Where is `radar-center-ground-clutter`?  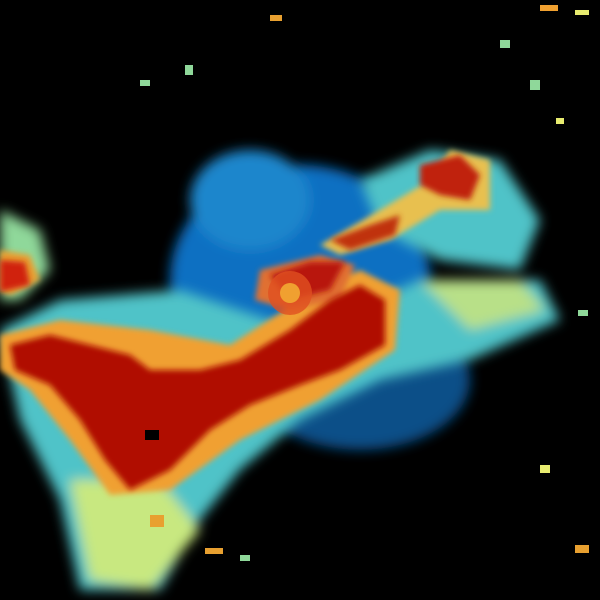
radar-center-ground-clutter is located at coordinates (290, 293).